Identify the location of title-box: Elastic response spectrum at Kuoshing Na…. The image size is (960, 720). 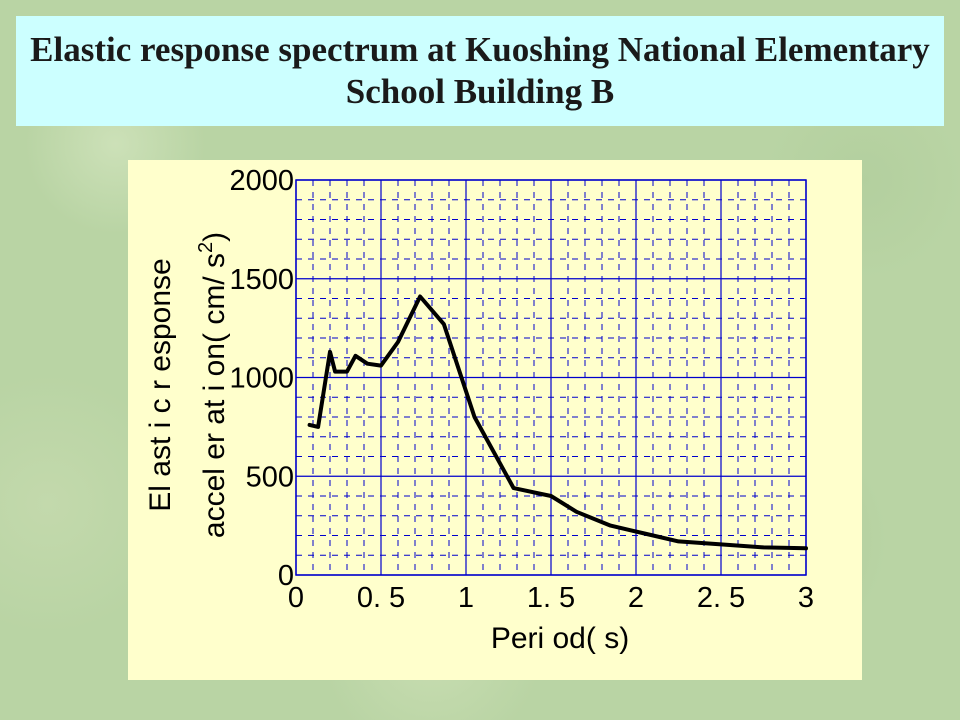
(480, 71).